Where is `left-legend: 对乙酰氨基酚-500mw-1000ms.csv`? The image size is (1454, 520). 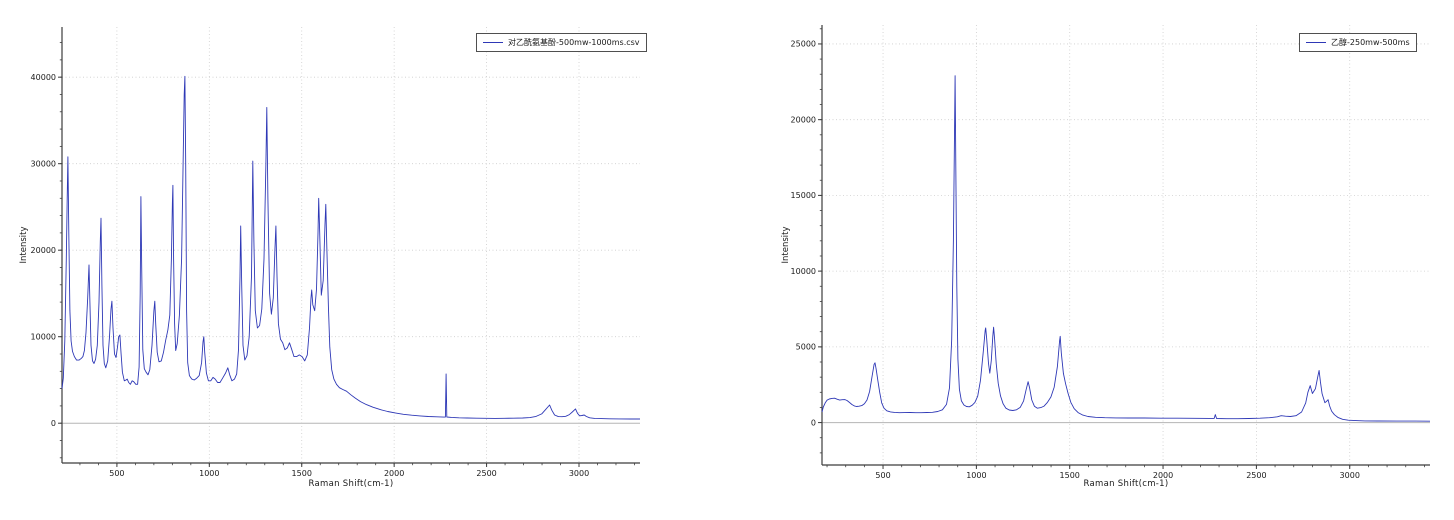 left-legend: 对乙酰氨基酚-500mw-1000ms.csv is located at coordinates (561, 42).